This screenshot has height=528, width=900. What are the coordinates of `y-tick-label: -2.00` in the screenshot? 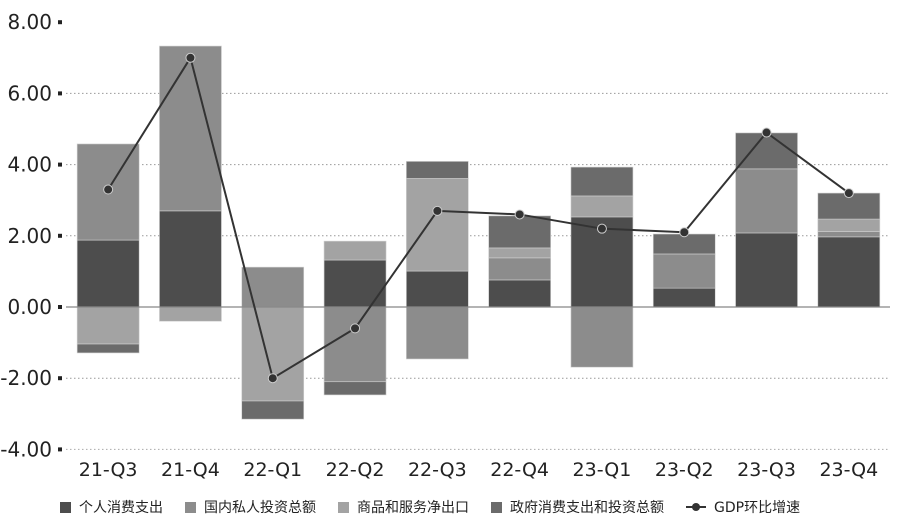 It's located at (26, 378).